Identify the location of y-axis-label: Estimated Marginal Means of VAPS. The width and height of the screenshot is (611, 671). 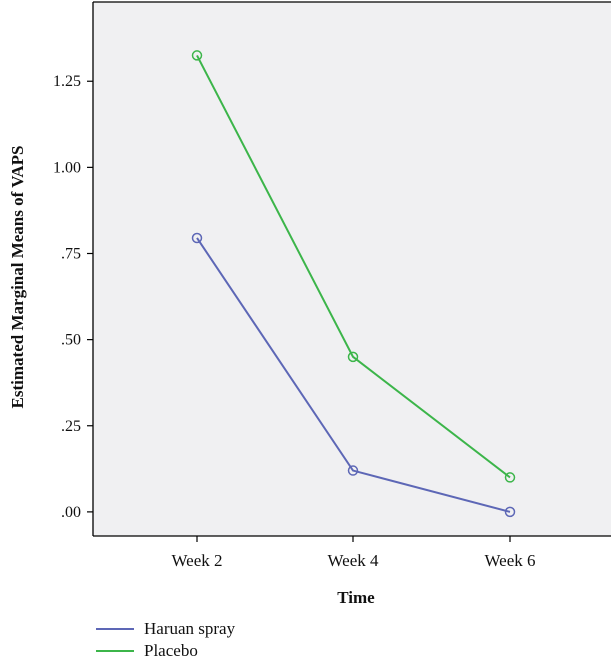
(17, 277).